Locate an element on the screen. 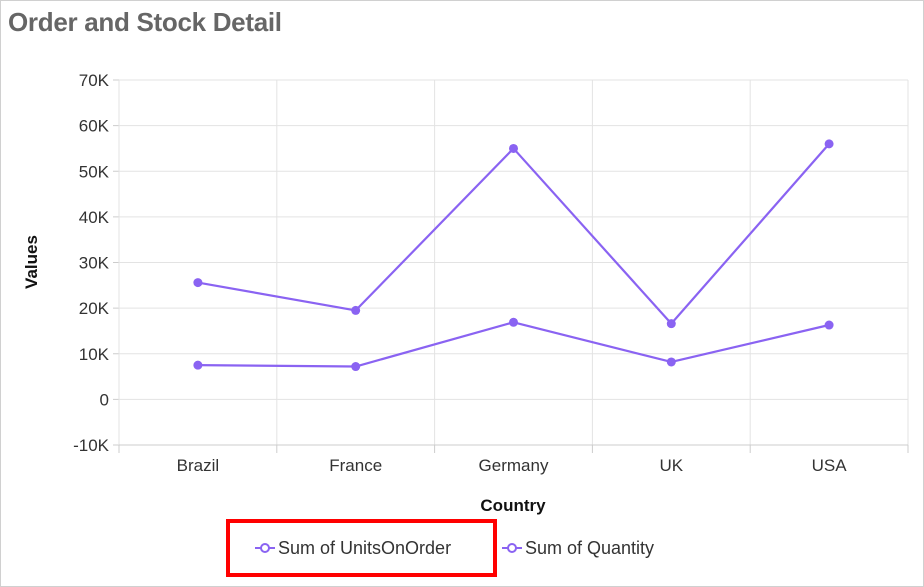  x-axis-title: Country is located at coordinates (513, 505).